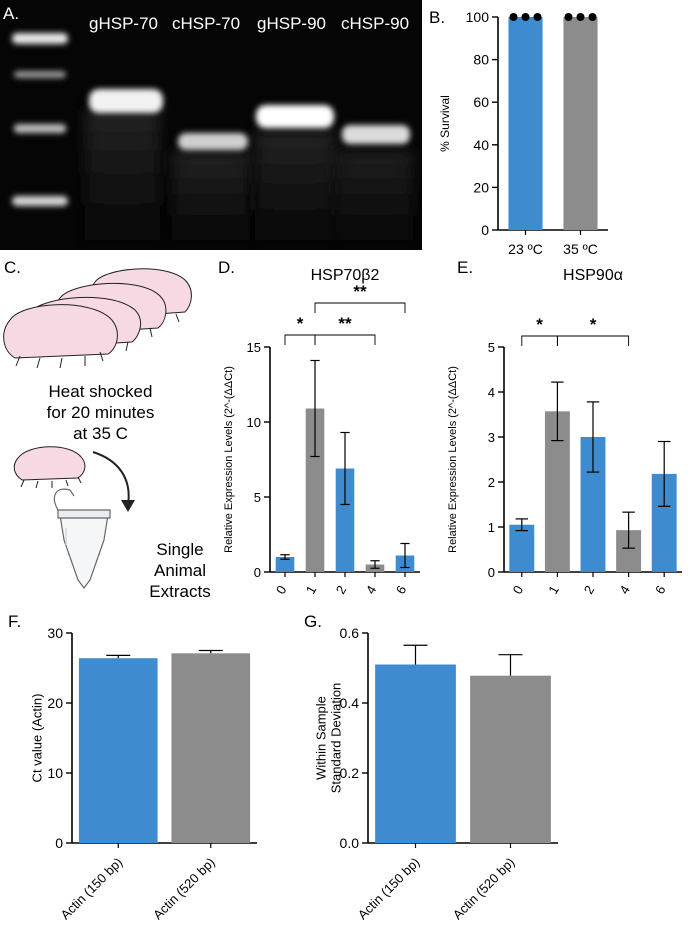 The height and width of the screenshot is (951, 693). What do you see at coordinates (589, 590) in the screenshot?
I see `x-tick-label-e: 2` at bounding box center [589, 590].